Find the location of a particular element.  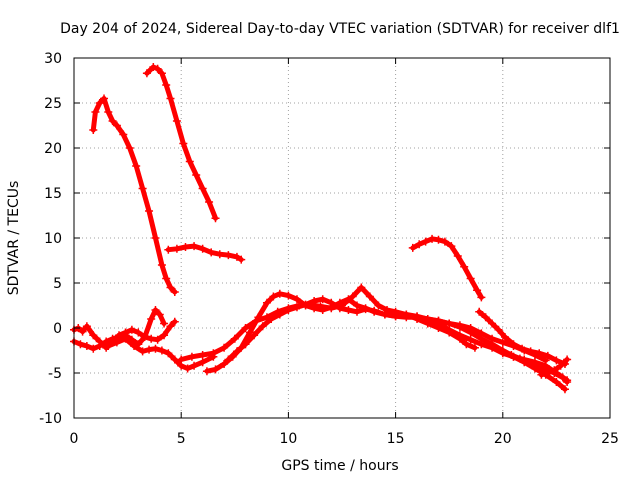

y-axis-label: SDTVAR / TECUs is located at coordinates (14, 238).